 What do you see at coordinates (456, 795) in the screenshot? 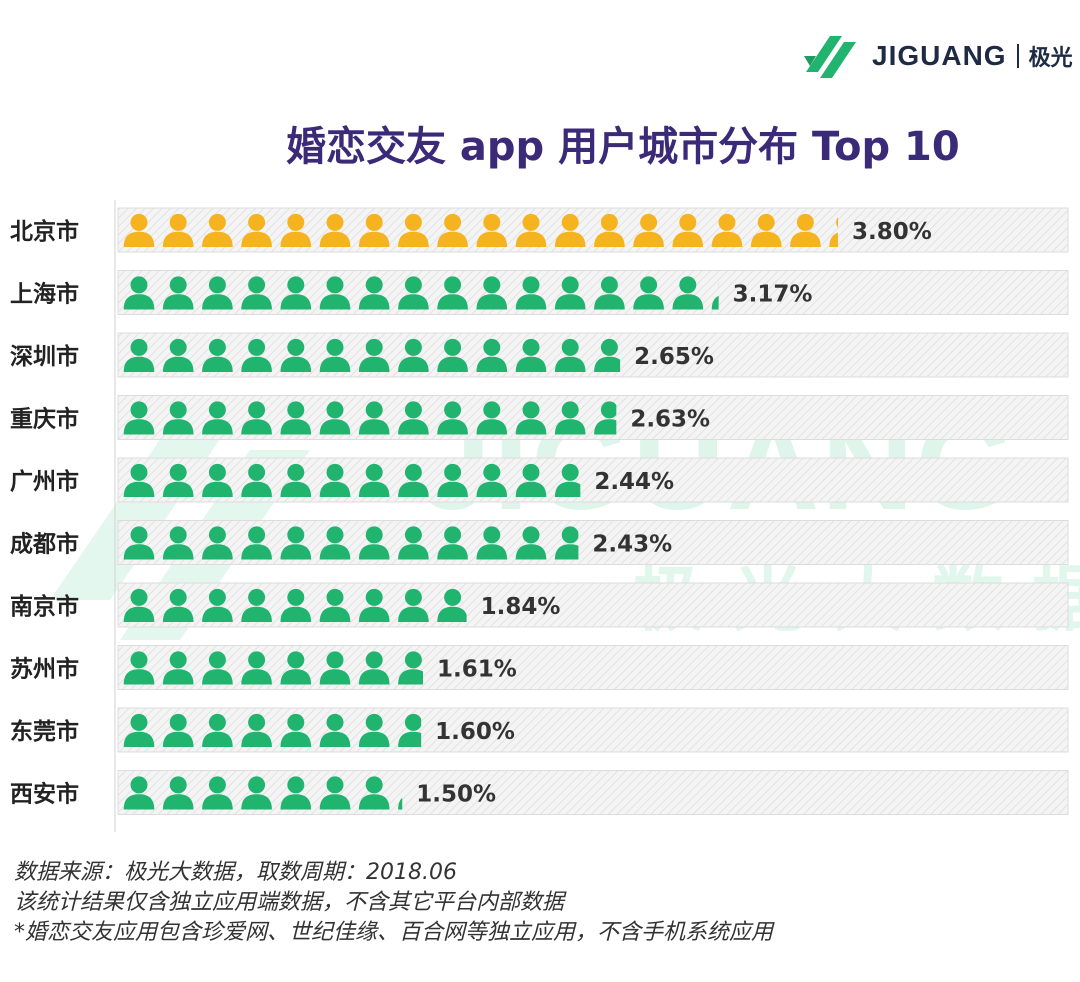
I see `value-label: 1.50%` at bounding box center [456, 795].